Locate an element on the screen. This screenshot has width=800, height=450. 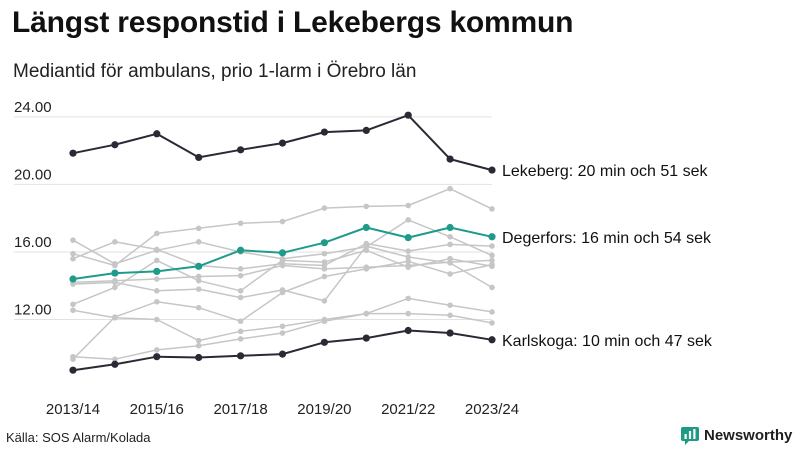
newsworthy-logo-icon is located at coordinates (690, 436).